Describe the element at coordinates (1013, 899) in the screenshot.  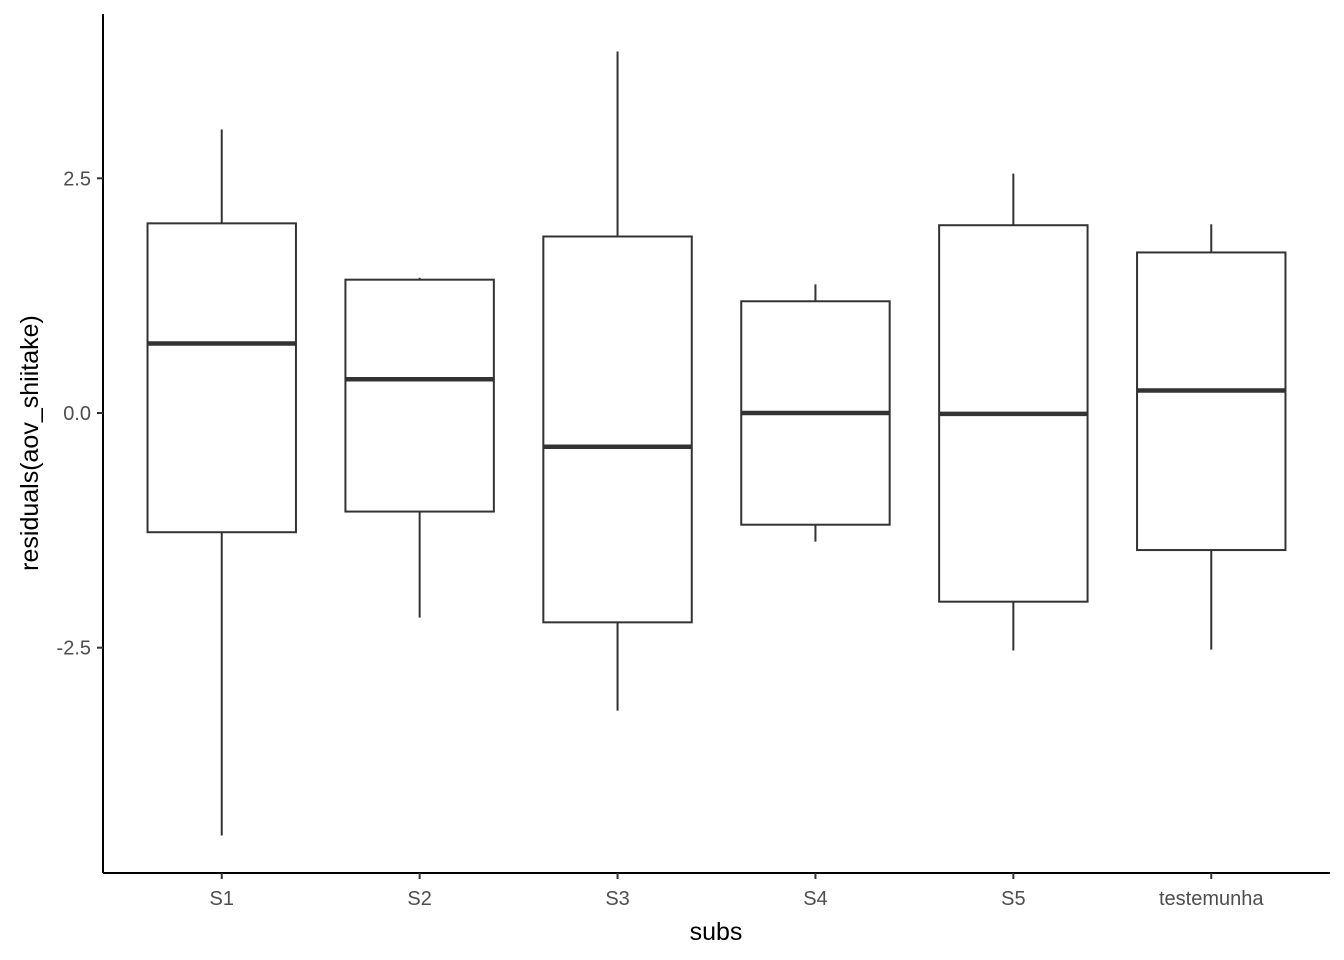
I see `x-tick-label: S5` at that location.